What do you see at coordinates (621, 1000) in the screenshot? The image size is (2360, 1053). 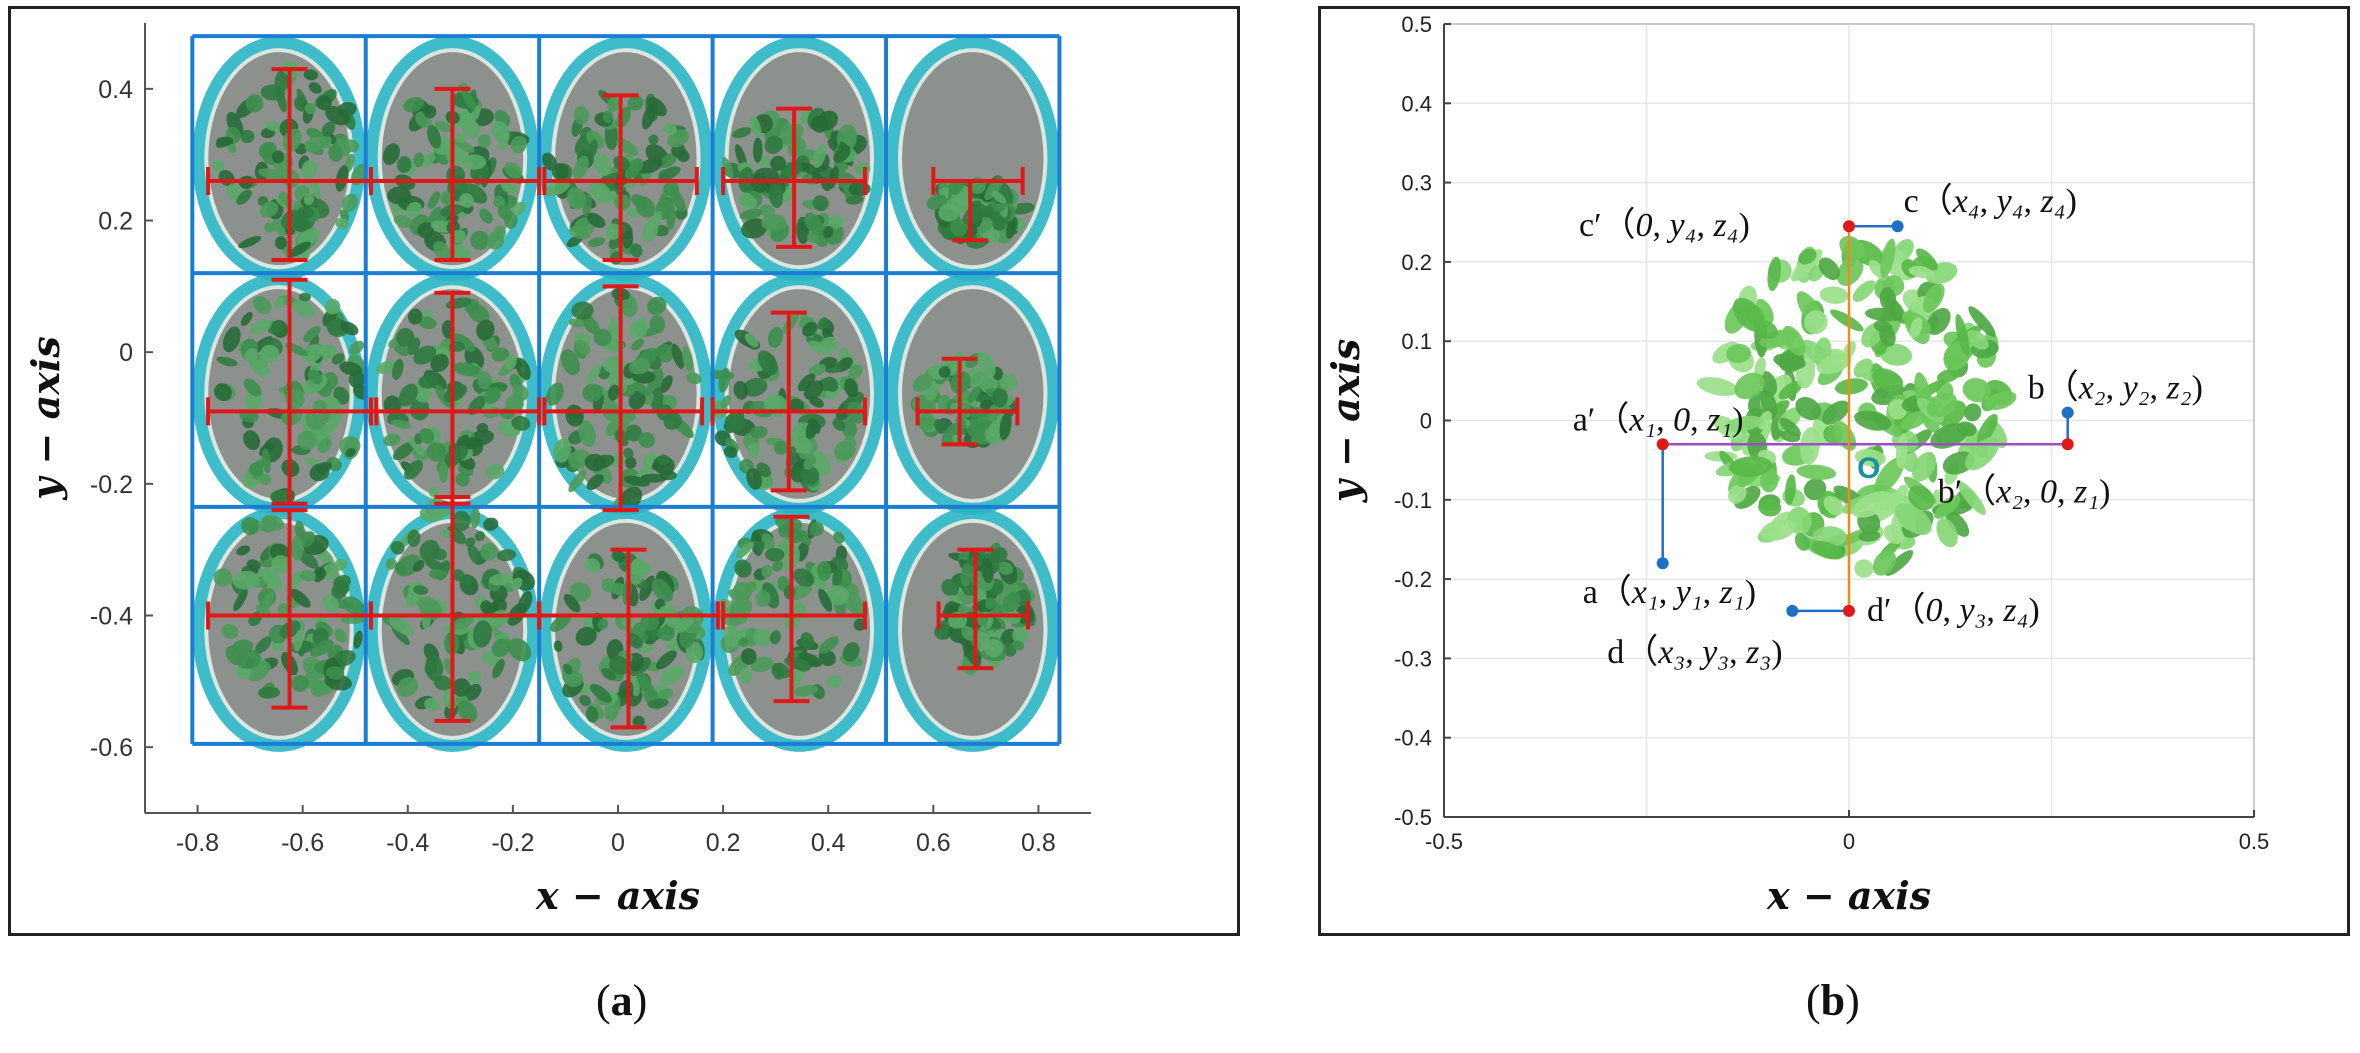 I see `caption-a-letter: a` at bounding box center [621, 1000].